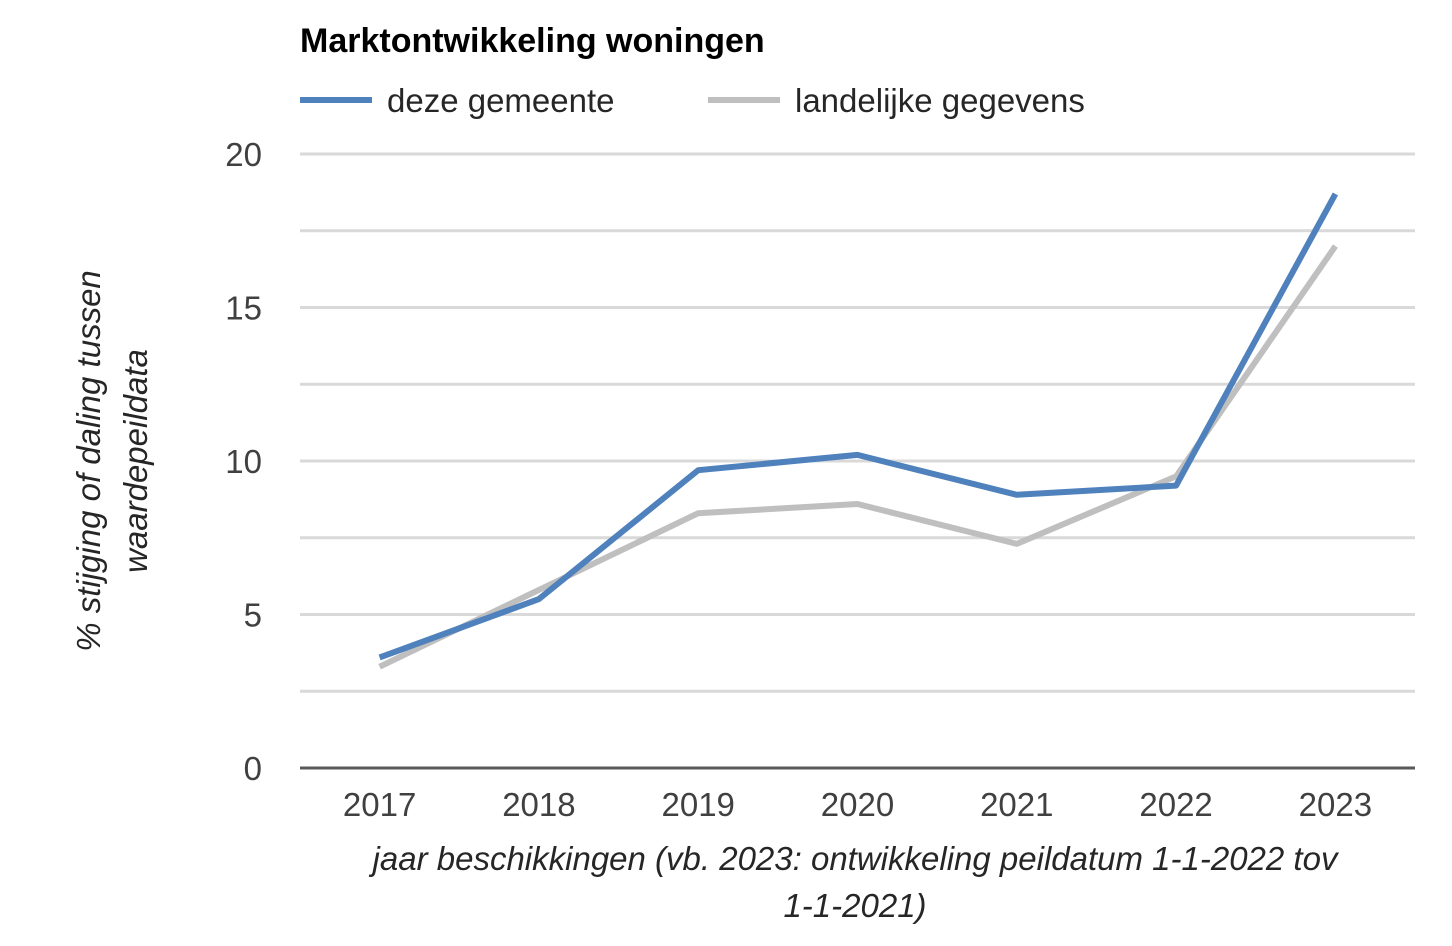  I want to click on chart-title: Marktontwikkeling woningen, so click(532, 41).